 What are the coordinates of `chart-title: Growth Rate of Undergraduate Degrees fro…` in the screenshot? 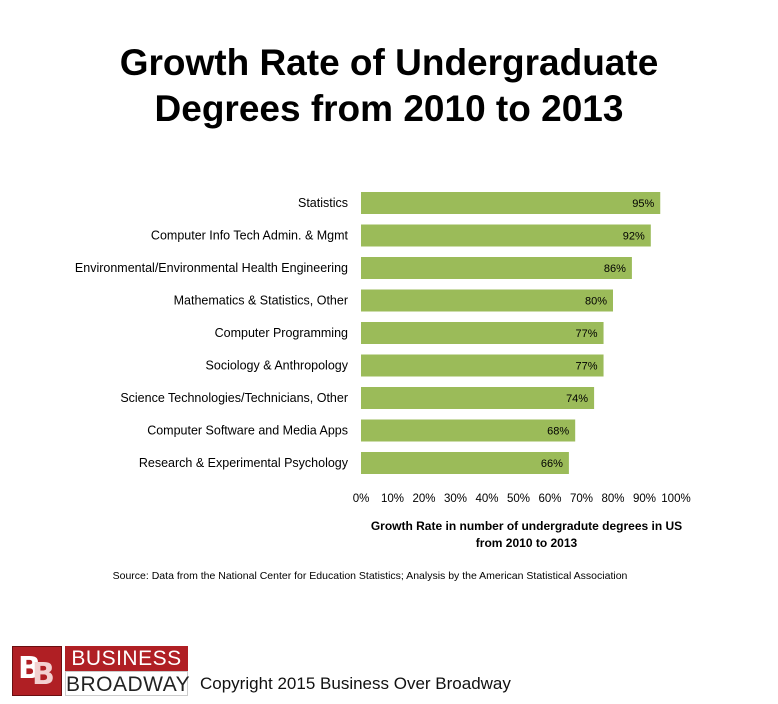 It's located at (389, 86).